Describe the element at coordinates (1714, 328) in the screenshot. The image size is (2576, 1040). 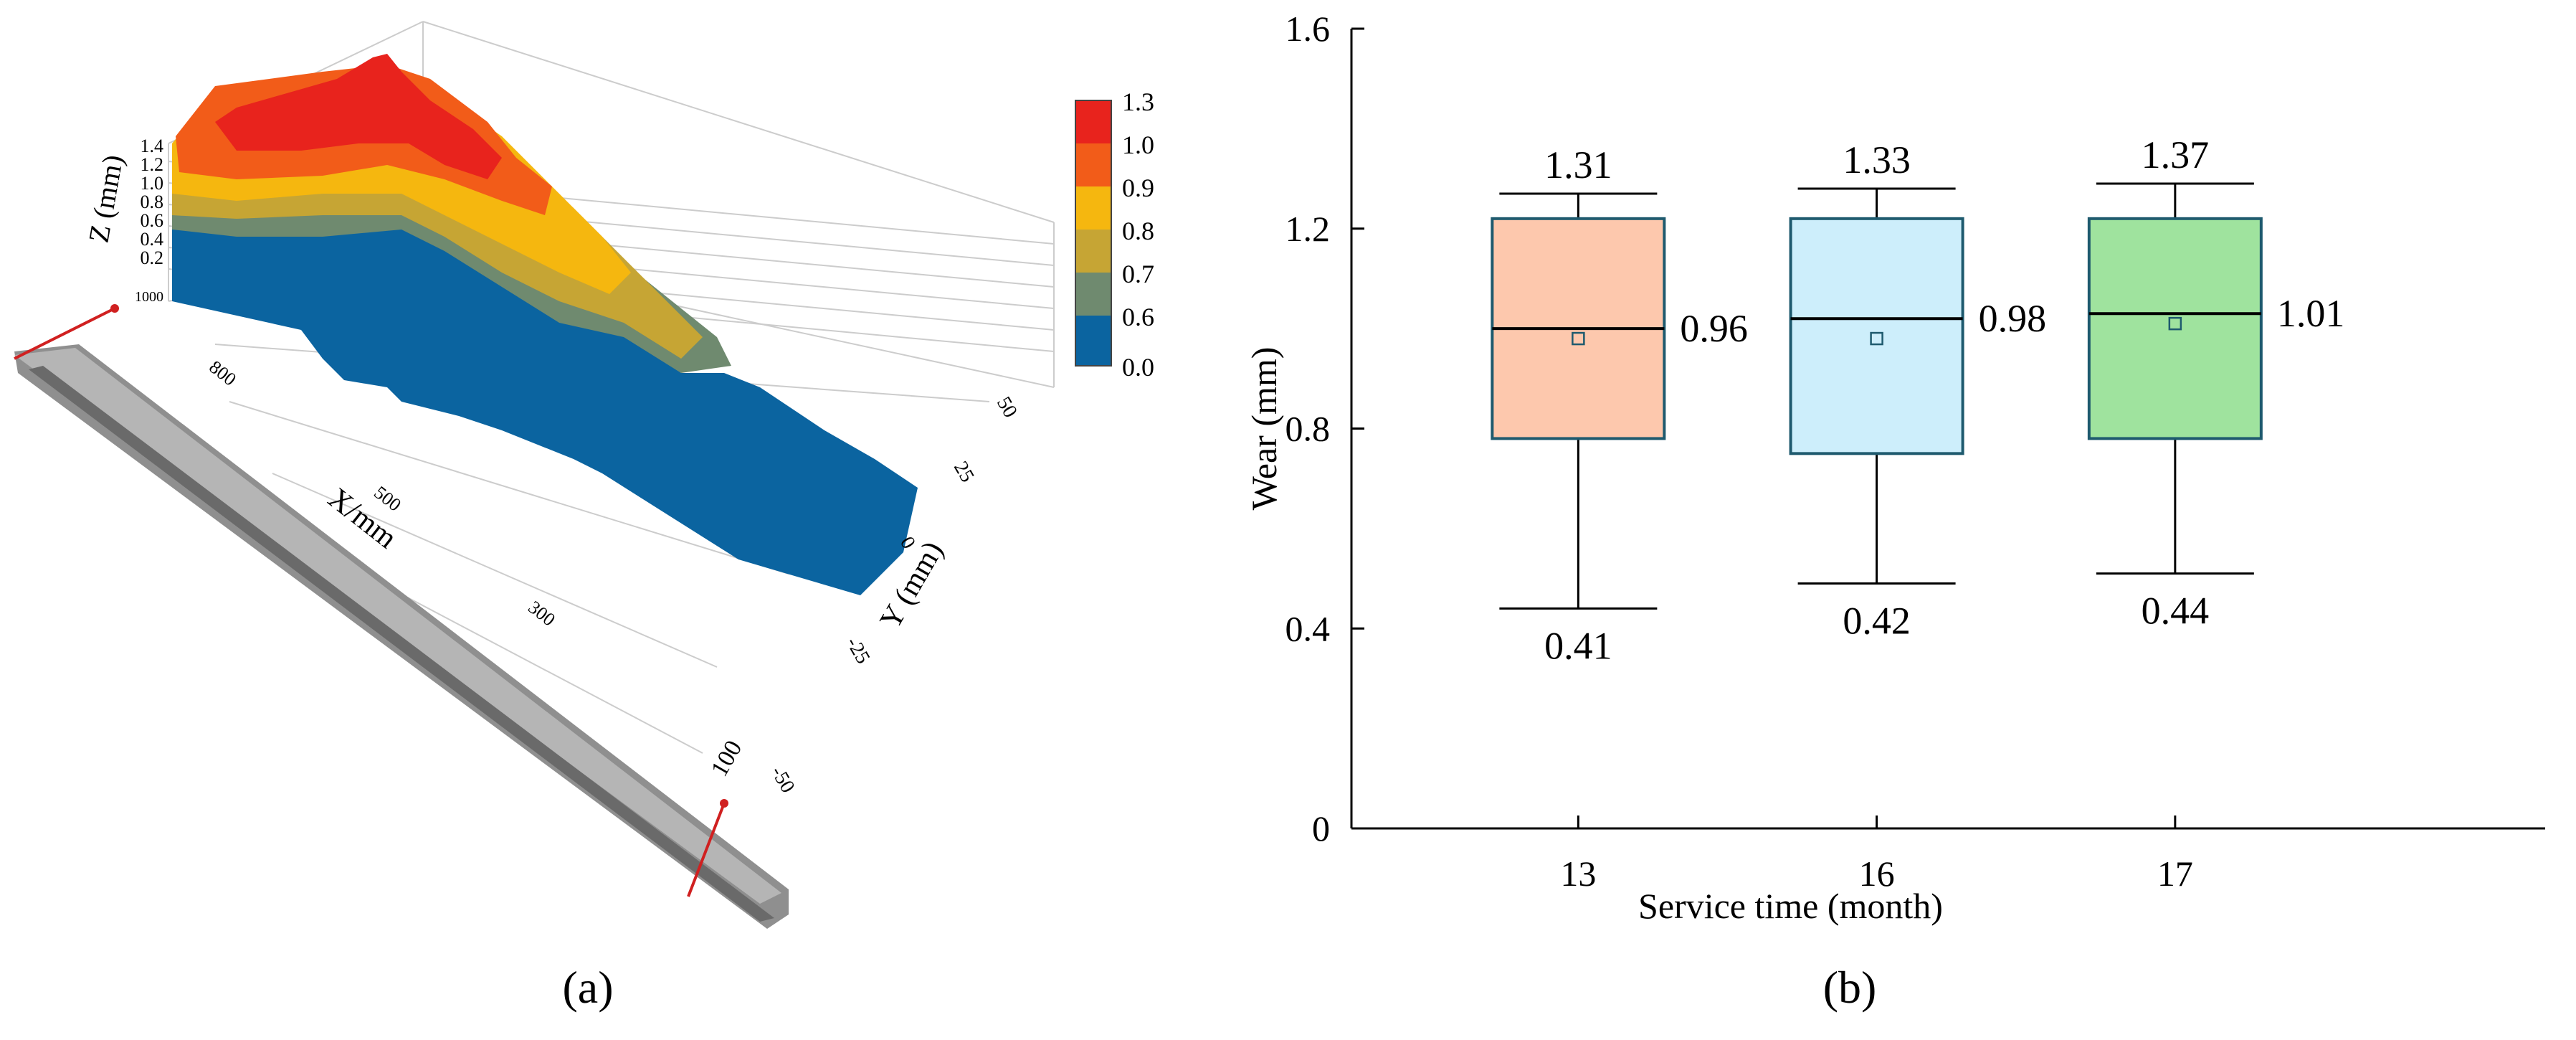
I see `label-mean: 0.96` at that location.